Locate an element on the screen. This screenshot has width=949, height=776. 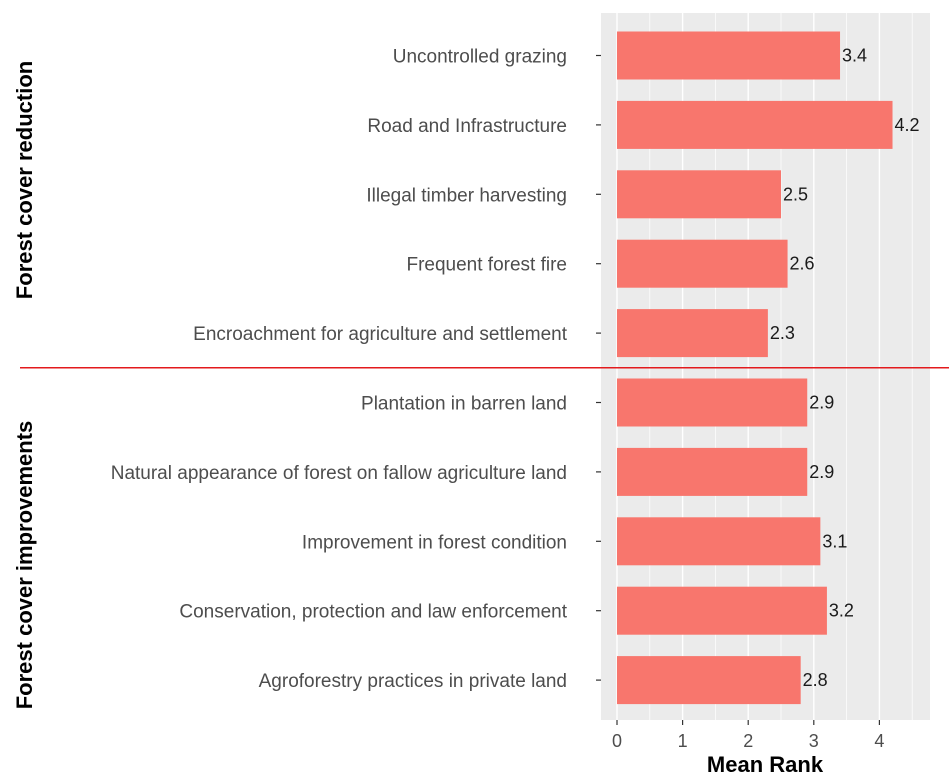
category-label: Uncontrolled grazing is located at coordinates (480, 57).